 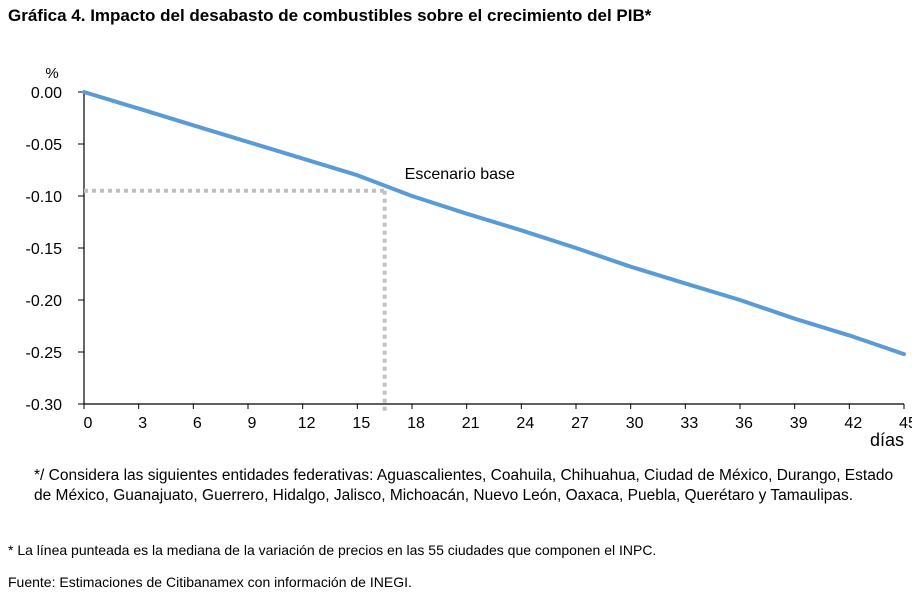 I want to click on x-tick-label: 18, so click(x=416, y=423).